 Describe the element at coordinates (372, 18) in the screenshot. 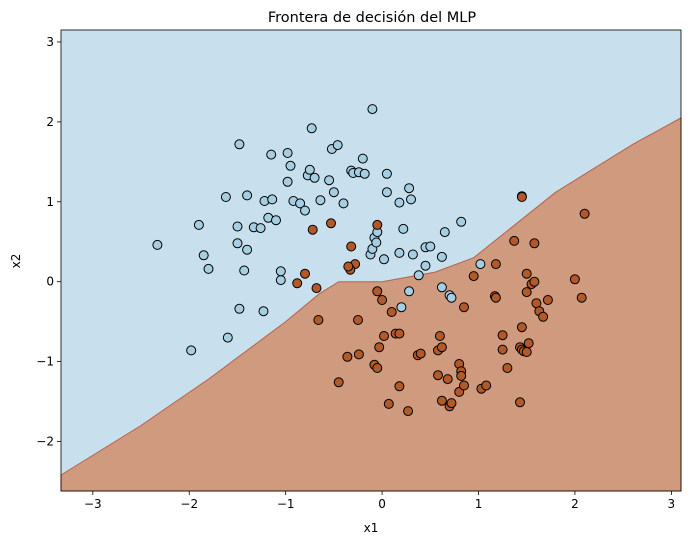

I see `chart-title: Frontera de decisión del MLP` at that location.